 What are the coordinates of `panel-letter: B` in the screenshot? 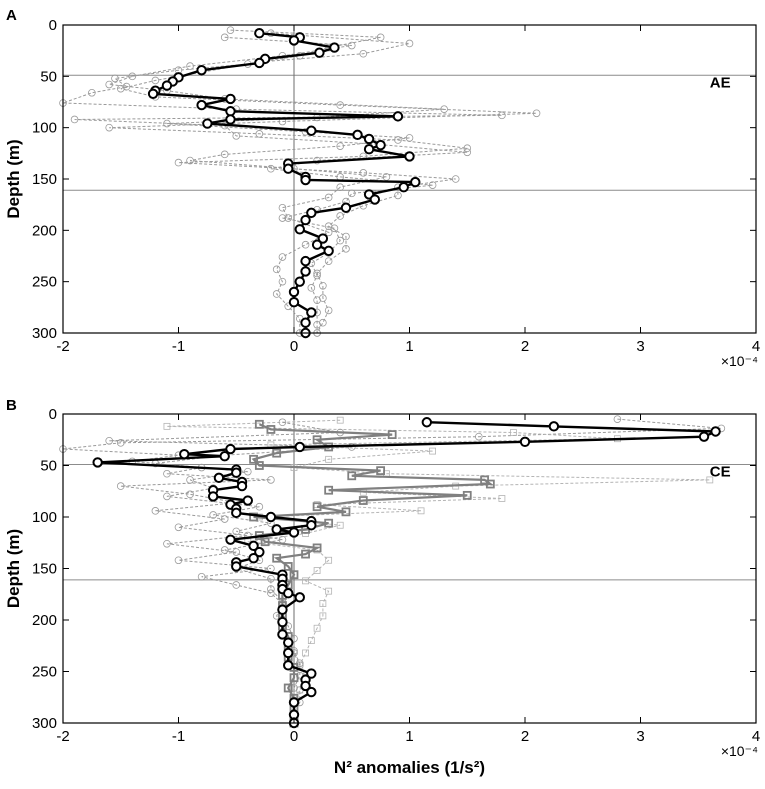 It's located at (11, 405).